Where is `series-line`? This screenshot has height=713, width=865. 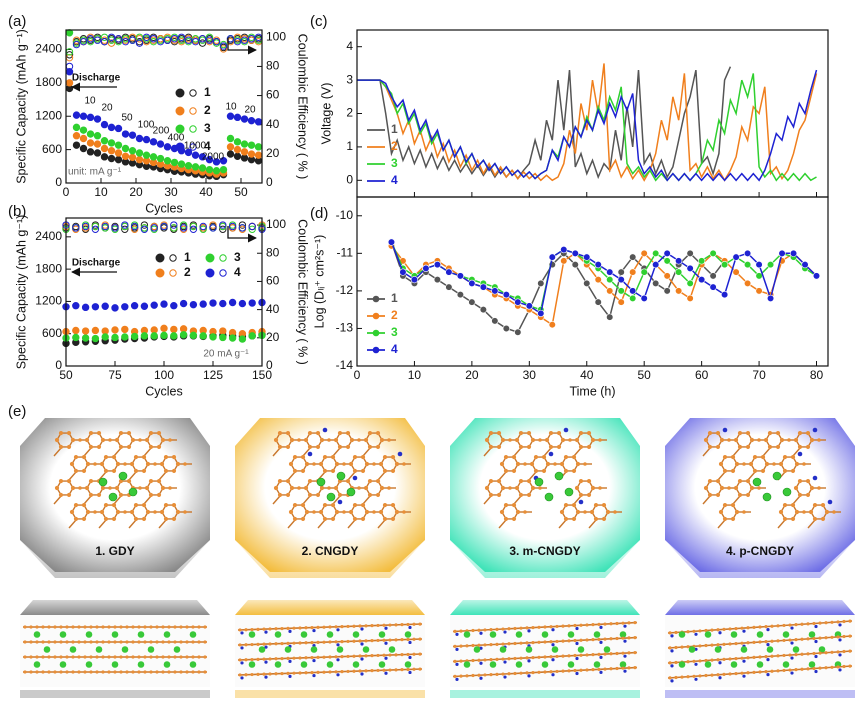
series-line is located at coordinates (558, 287).